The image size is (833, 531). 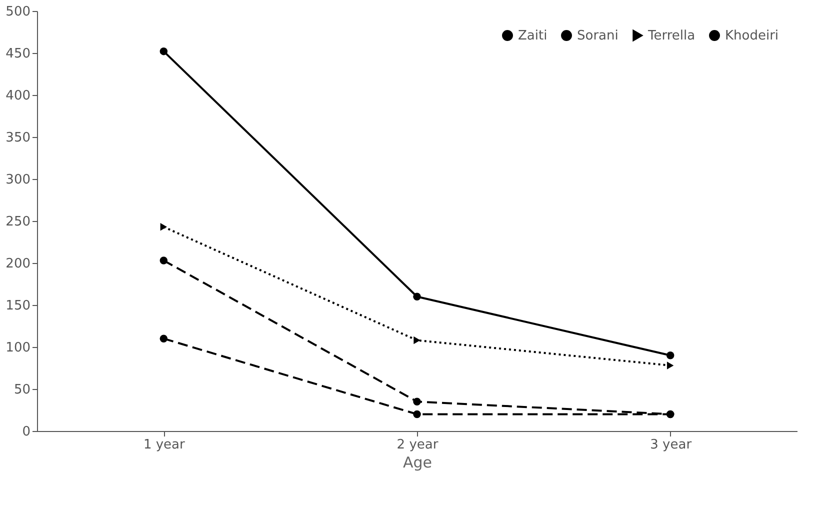 I want to click on x-tick-label: 1 year, so click(x=164, y=445).